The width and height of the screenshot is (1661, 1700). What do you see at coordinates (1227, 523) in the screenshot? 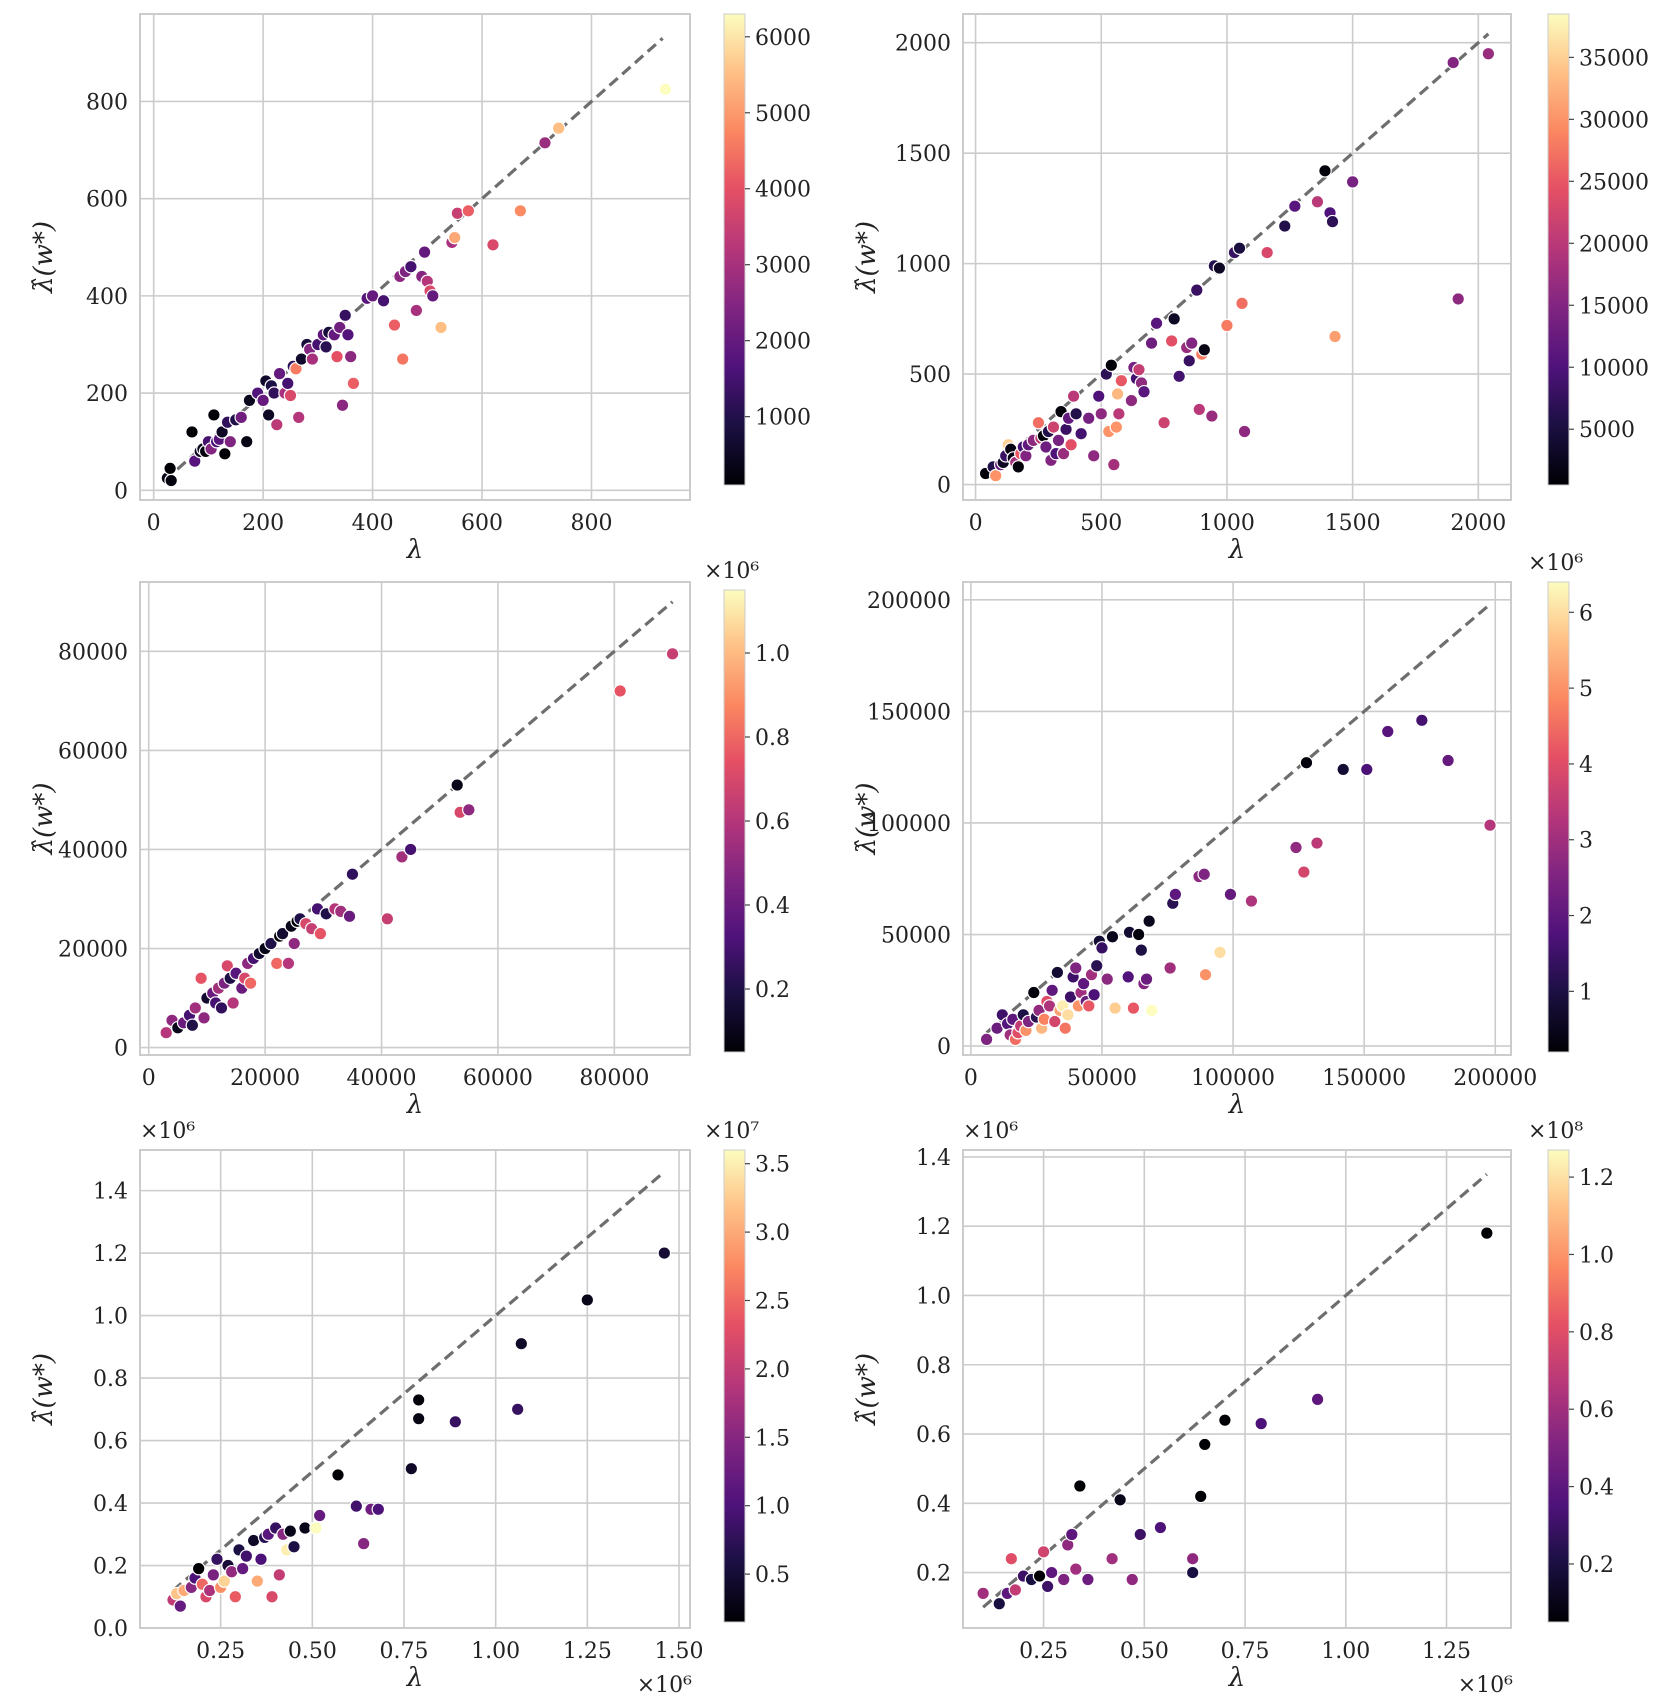
I see `x-tick-label: 1000` at bounding box center [1227, 523].